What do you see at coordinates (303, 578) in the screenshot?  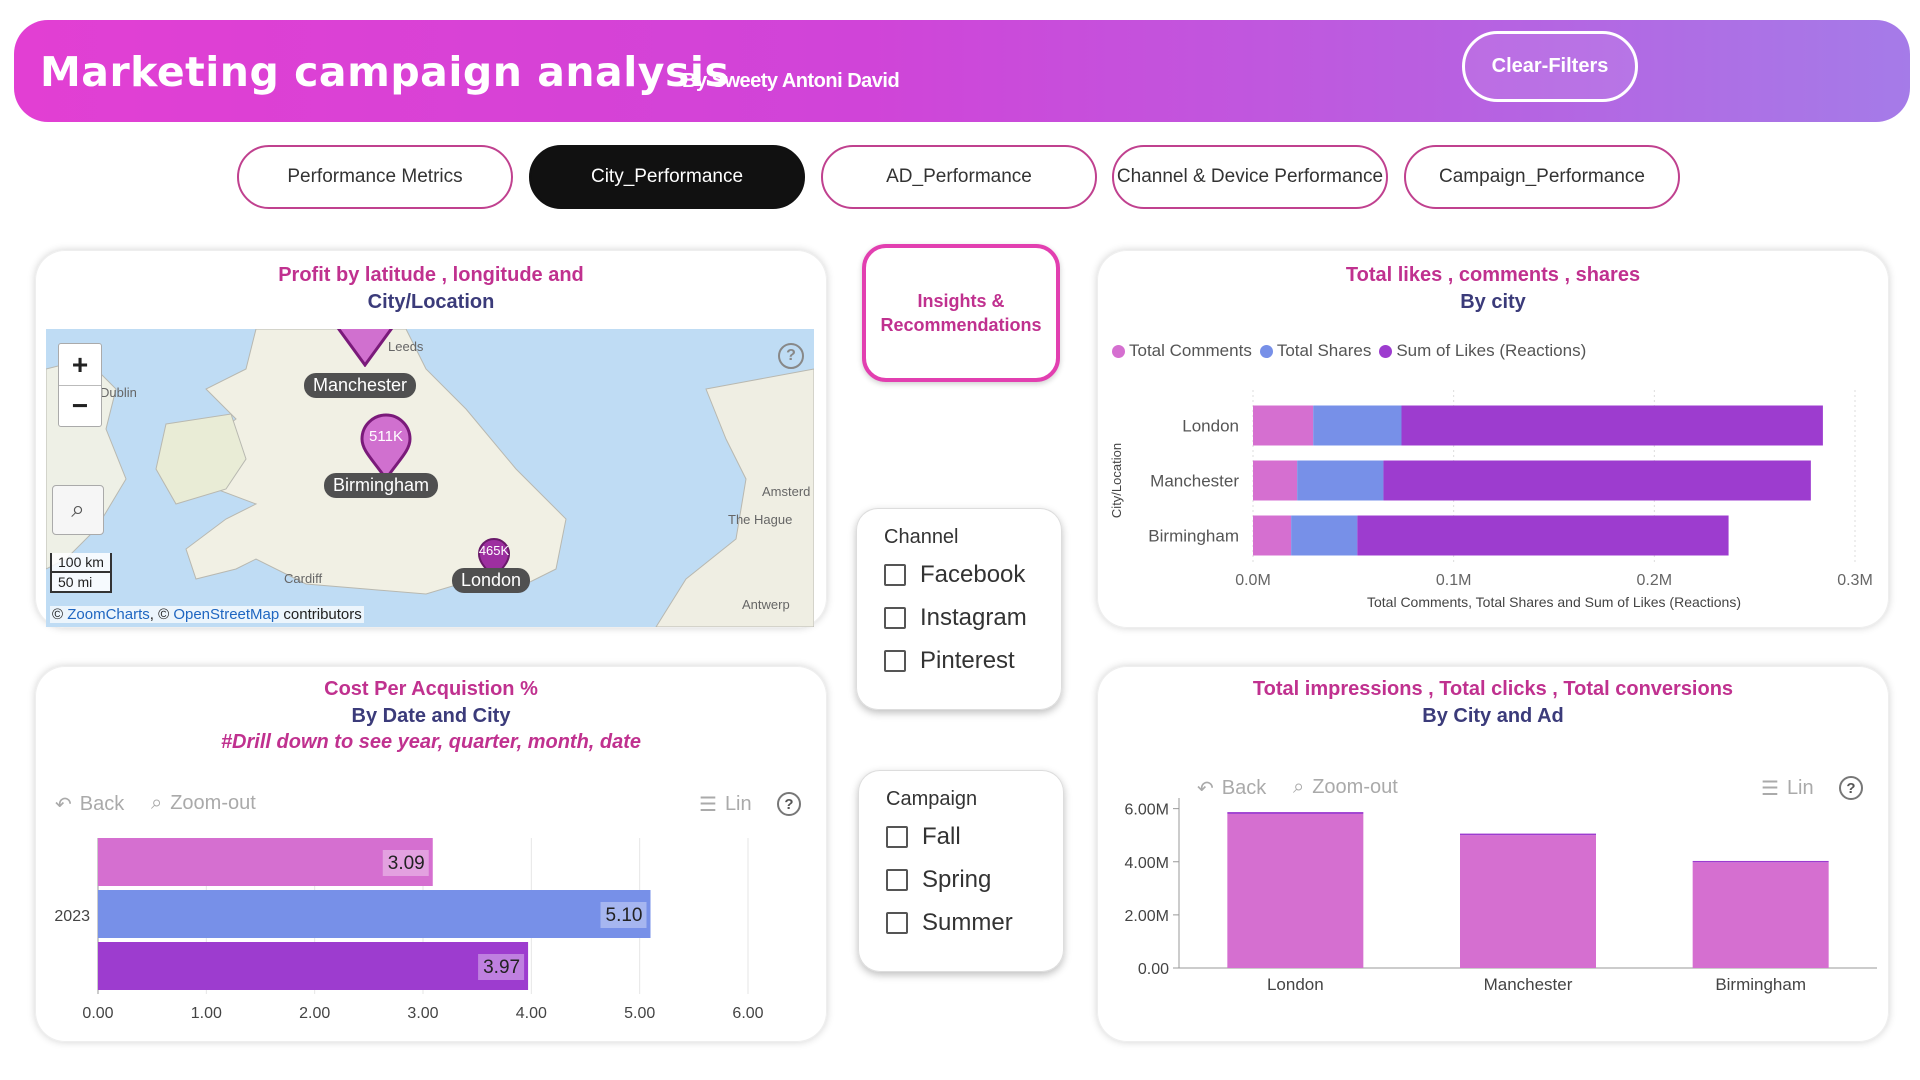 I see `place-cardiff: Cardiff` at bounding box center [303, 578].